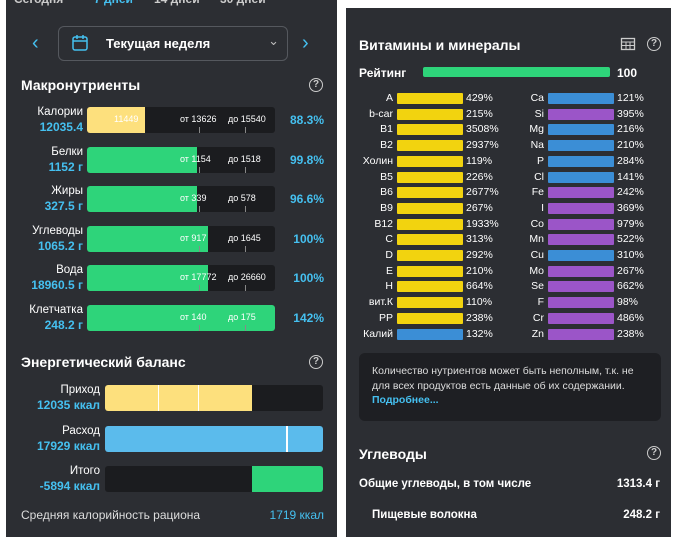  I want to click on nutrient-name: Холин, so click(377, 160).